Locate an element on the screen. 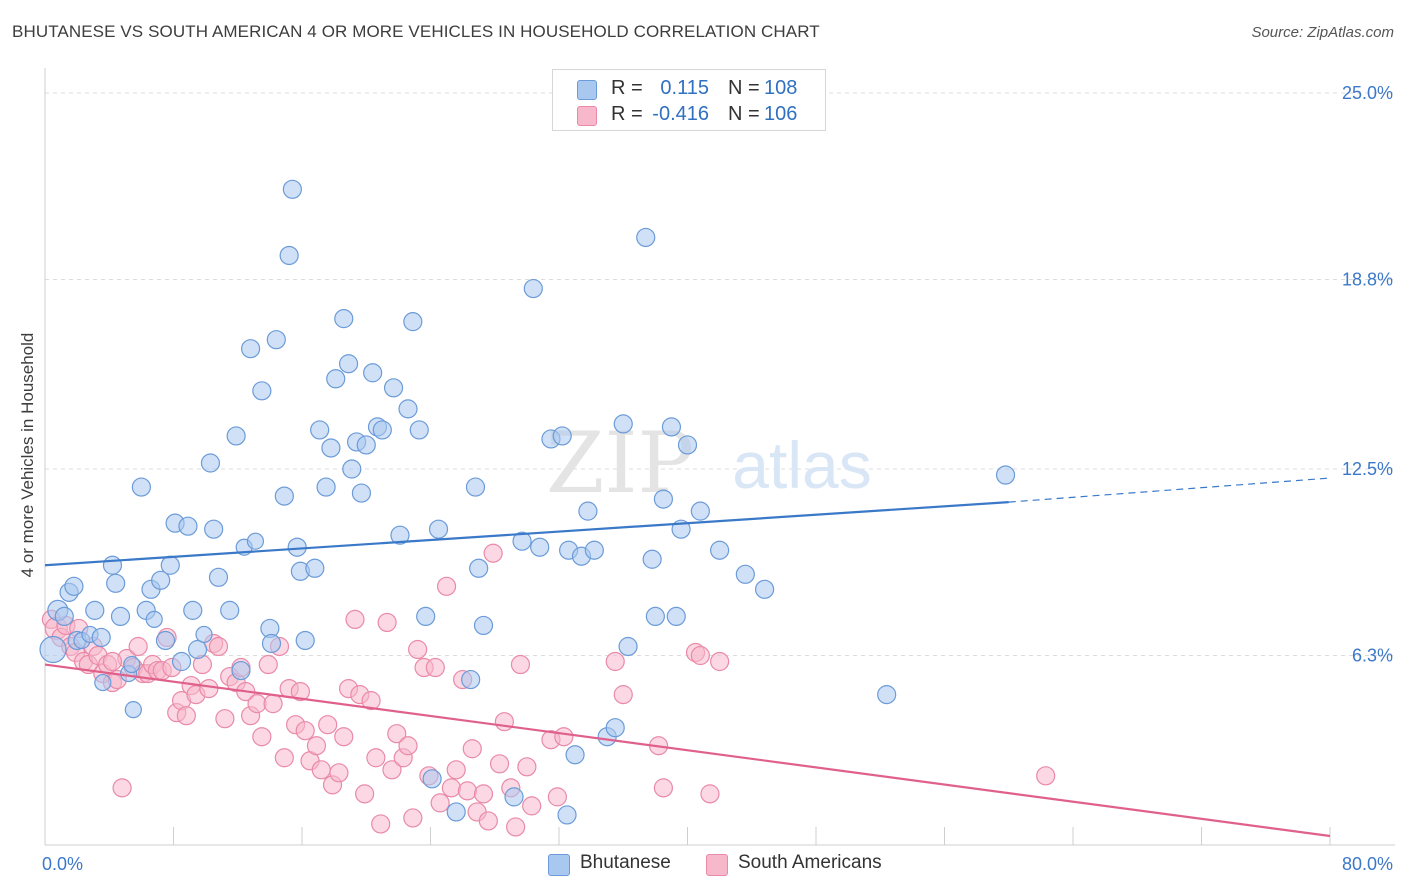 The width and height of the screenshot is (1406, 892). legend-r-value: 0.115 is located at coordinates (684, 88).